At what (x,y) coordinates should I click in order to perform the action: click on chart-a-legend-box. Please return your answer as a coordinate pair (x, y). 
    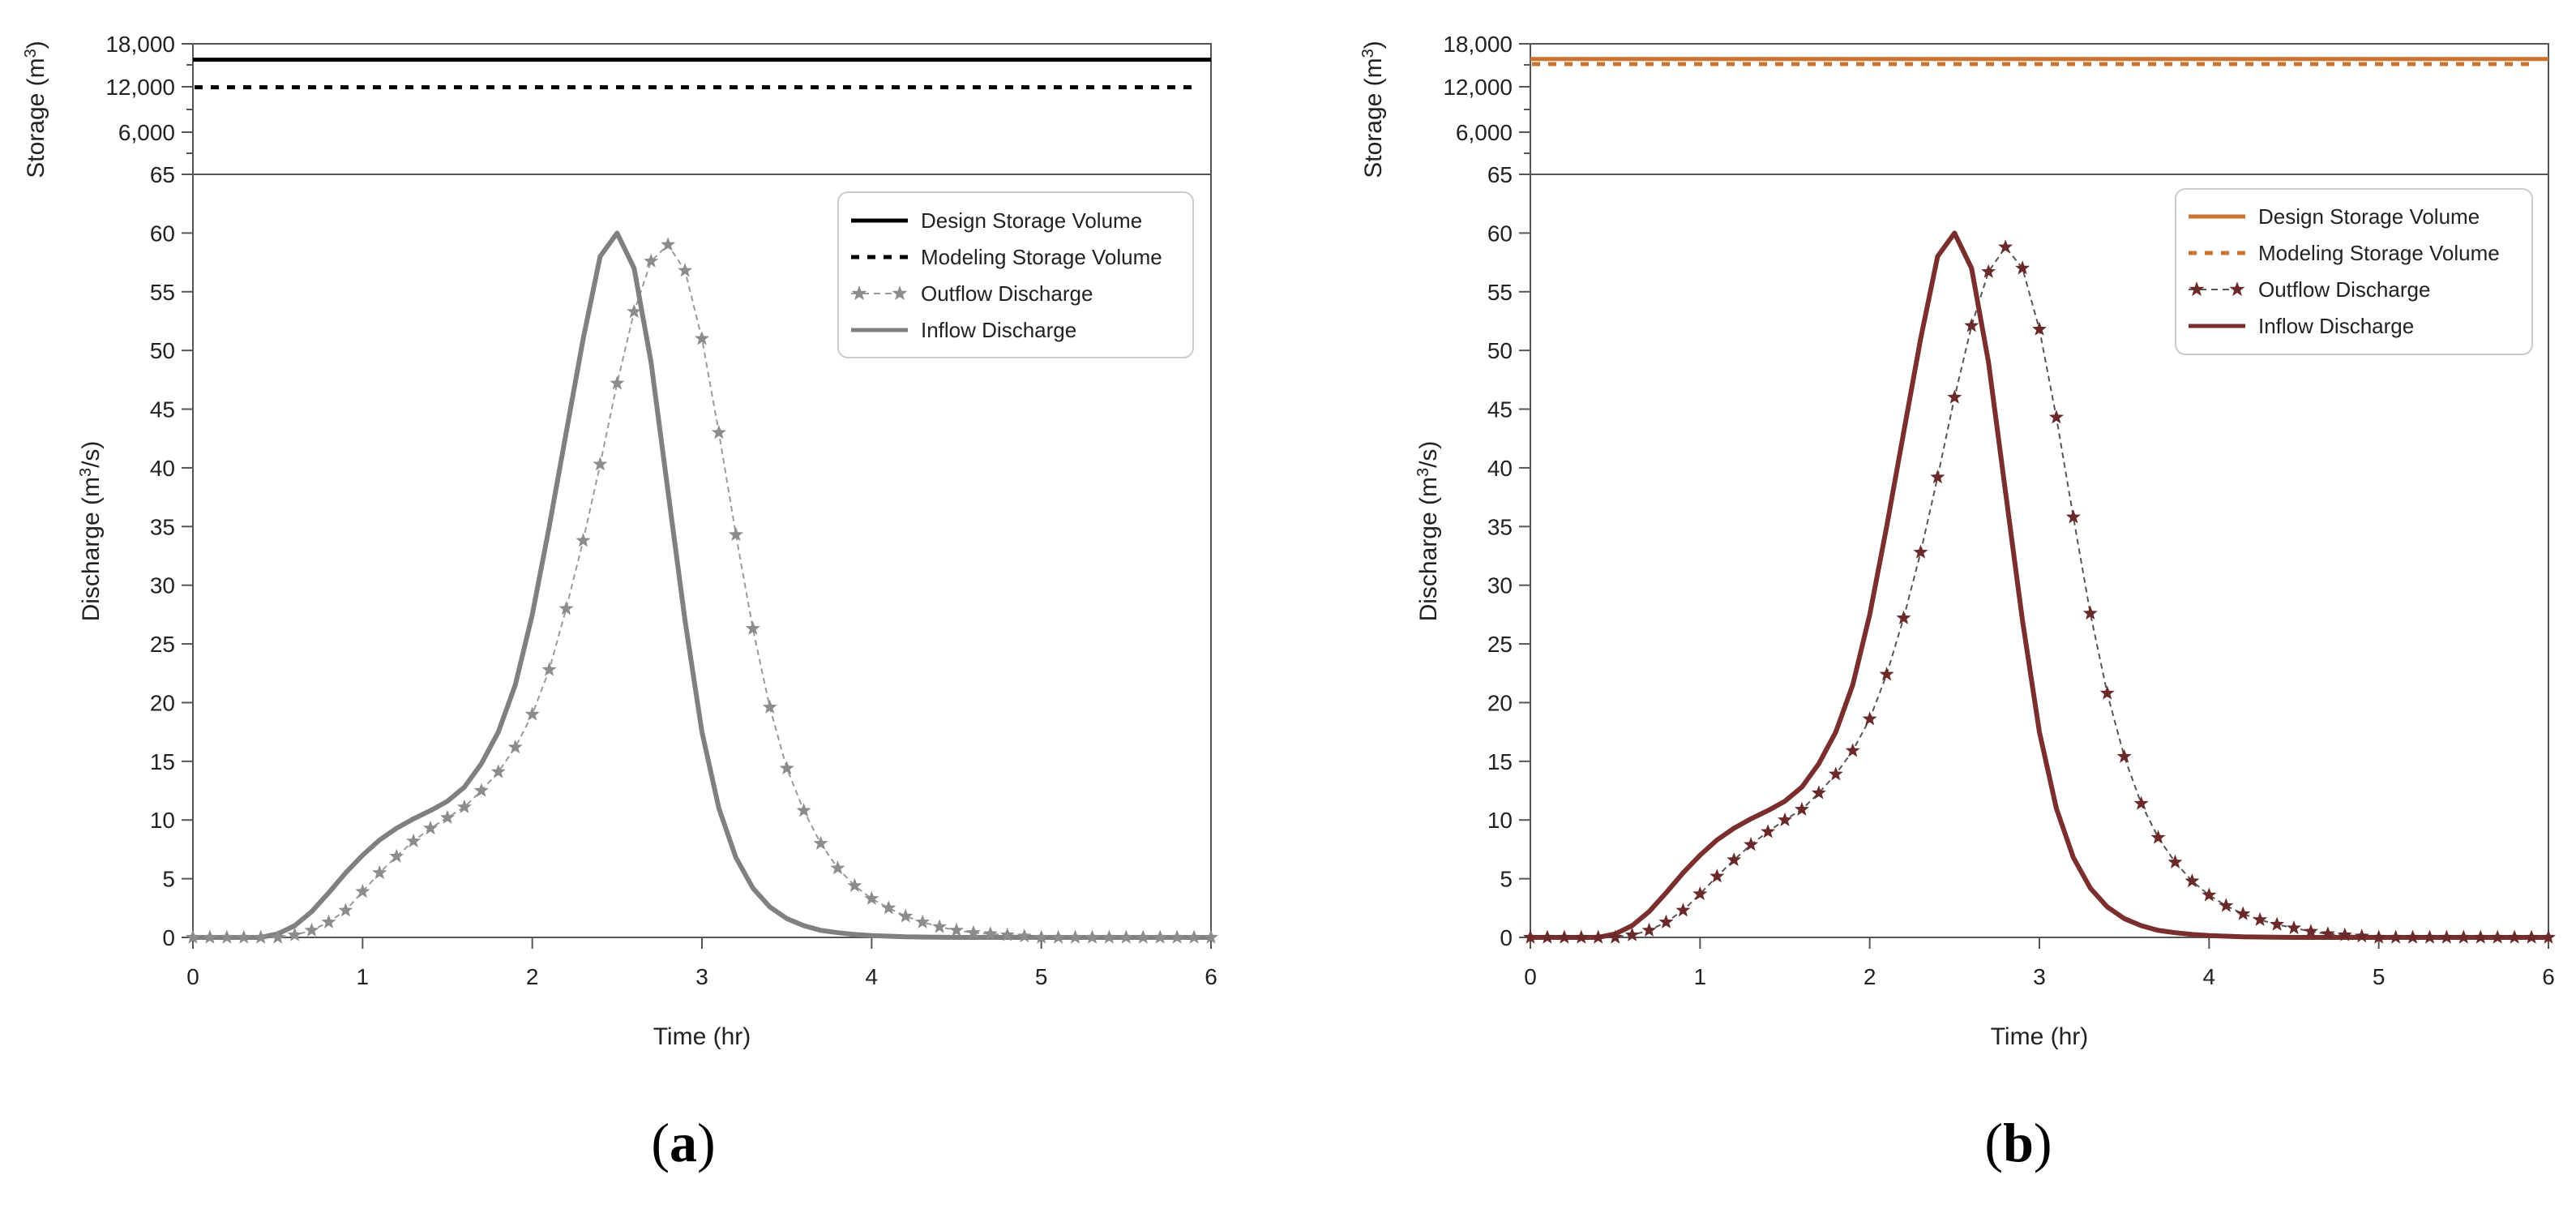
    Looking at the image, I should click on (1015, 274).